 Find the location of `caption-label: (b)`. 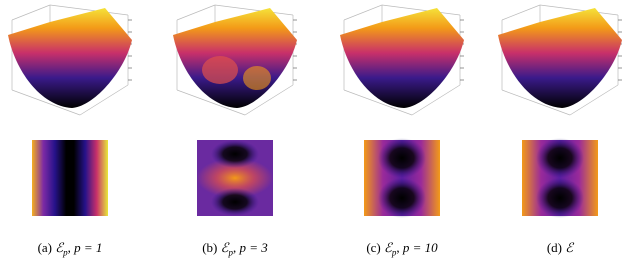

caption-label: (b) is located at coordinates (210, 247).